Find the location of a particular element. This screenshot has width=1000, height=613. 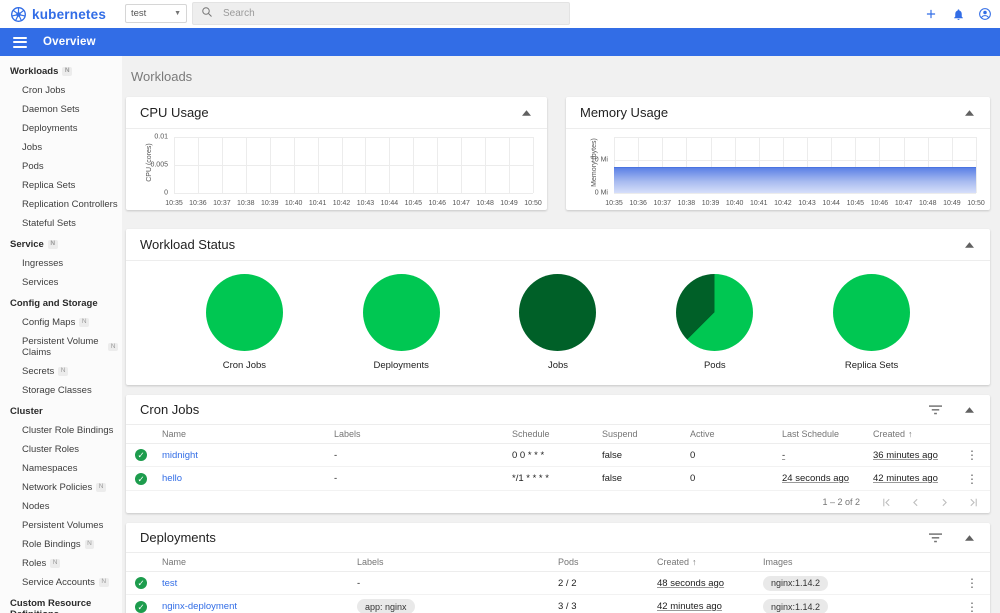

cron-jobs-paginator: 1 – 2 of 2 is located at coordinates (558, 501).